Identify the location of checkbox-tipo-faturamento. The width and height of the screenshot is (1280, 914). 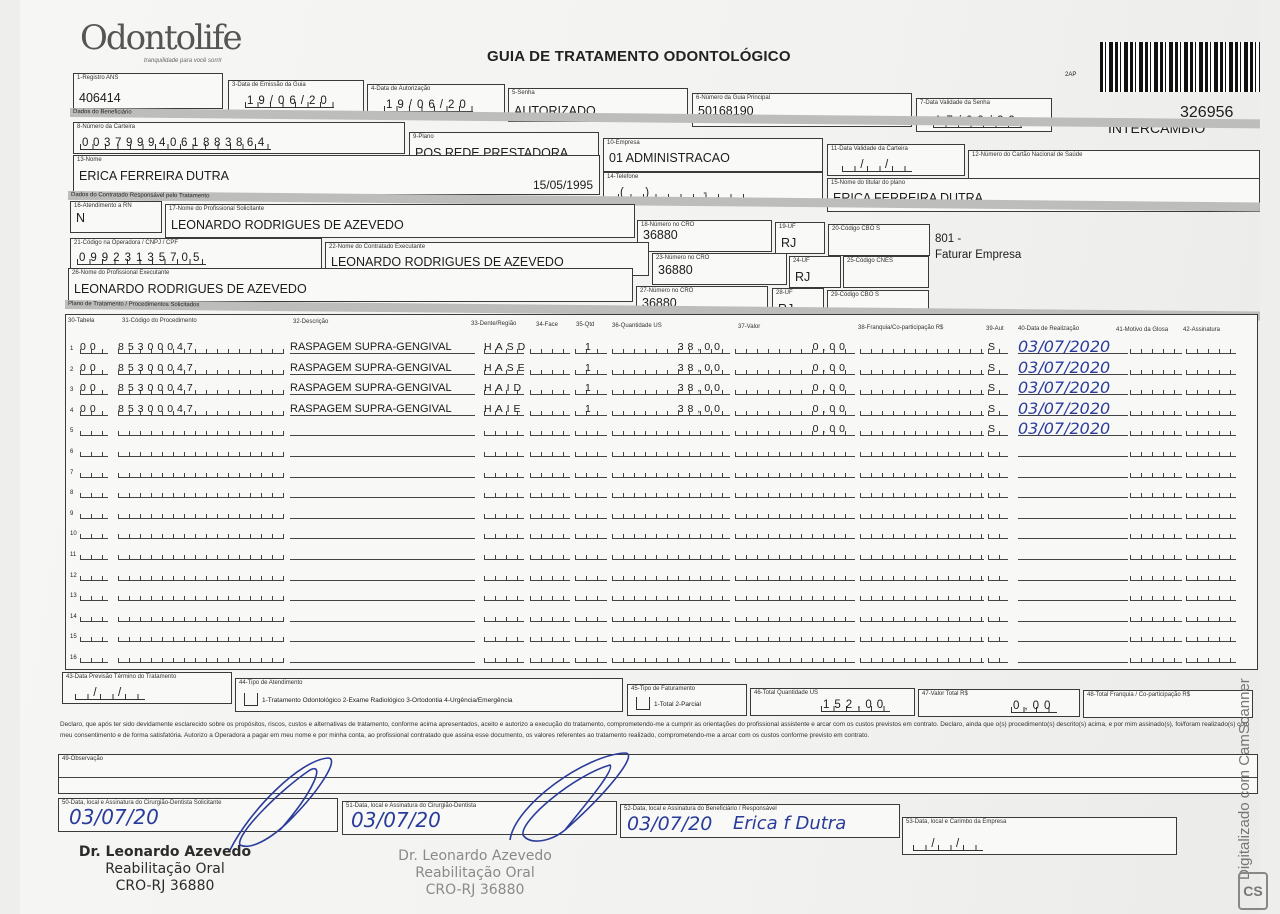
(643, 703).